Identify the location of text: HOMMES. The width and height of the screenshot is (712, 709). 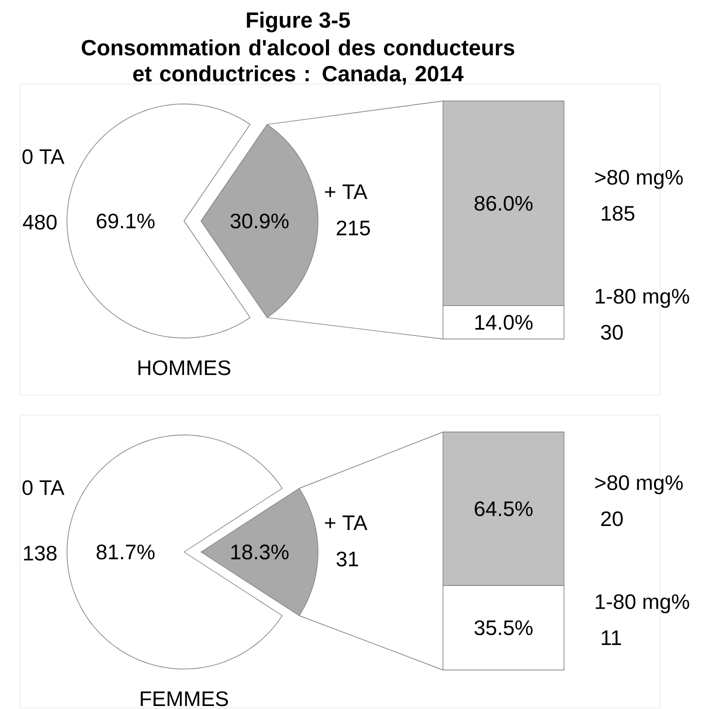
(184, 368).